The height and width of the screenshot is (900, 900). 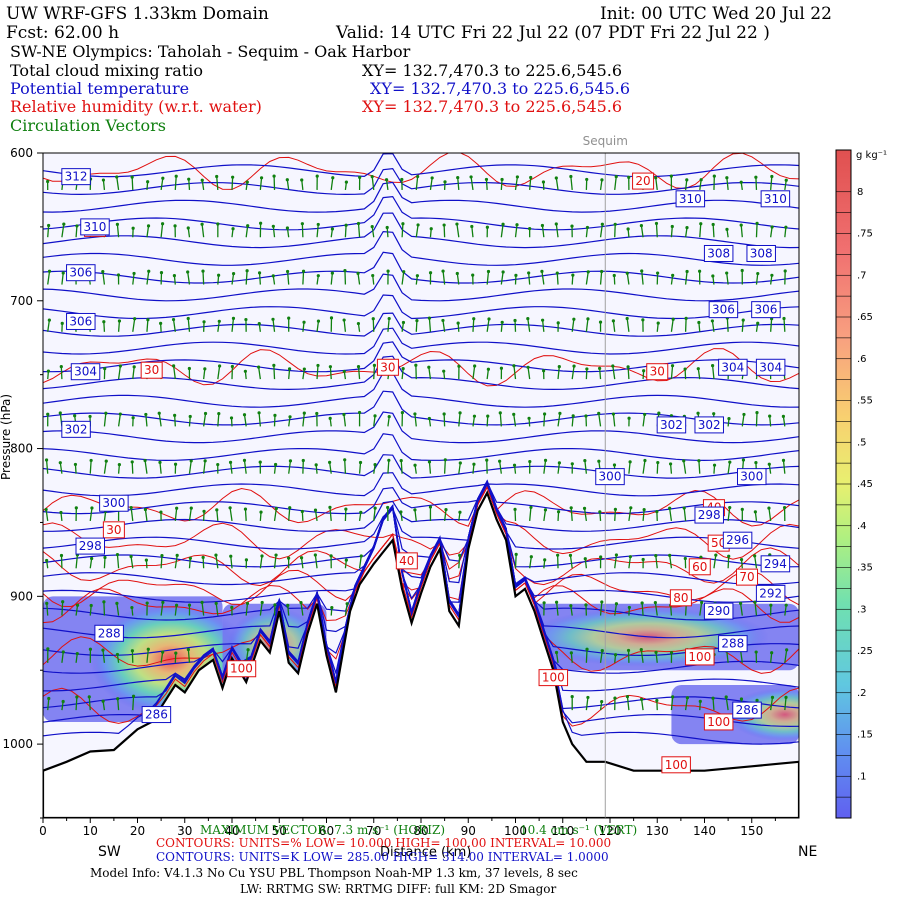 What do you see at coordinates (6, 437) in the screenshot?
I see `y-axis-label: Pressure (hPa)` at bounding box center [6, 437].